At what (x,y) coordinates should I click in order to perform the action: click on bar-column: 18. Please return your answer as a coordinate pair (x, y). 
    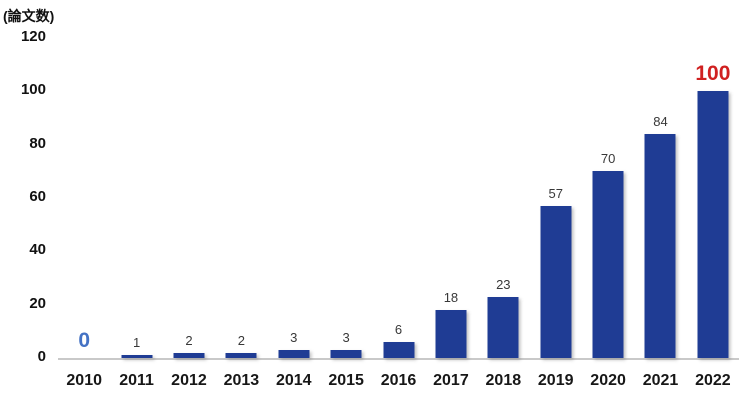
    Looking at the image, I should click on (451, 179).